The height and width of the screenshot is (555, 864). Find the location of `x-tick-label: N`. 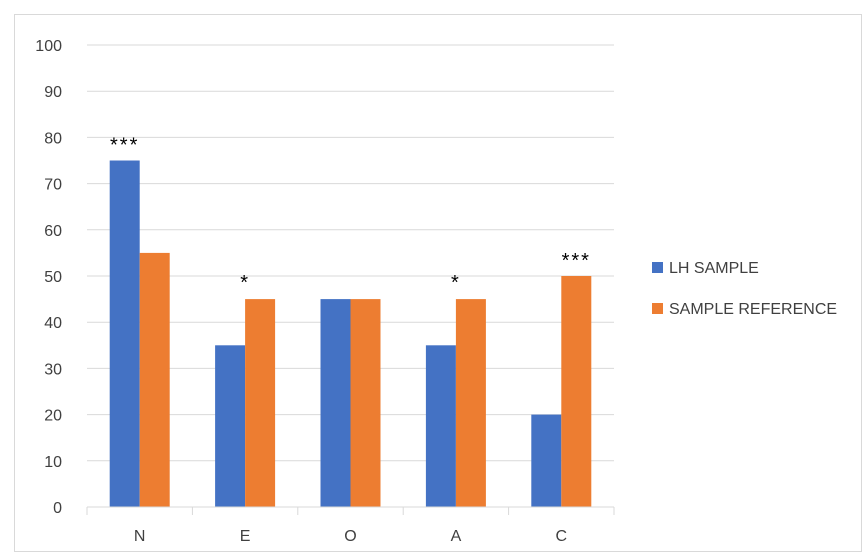

x-tick-label: N is located at coordinates (140, 536).